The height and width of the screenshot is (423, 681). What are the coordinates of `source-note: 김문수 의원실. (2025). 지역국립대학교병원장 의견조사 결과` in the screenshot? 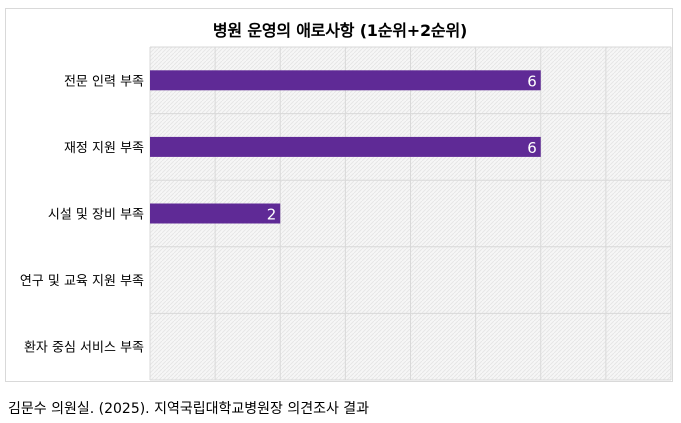 It's located at (189, 409).